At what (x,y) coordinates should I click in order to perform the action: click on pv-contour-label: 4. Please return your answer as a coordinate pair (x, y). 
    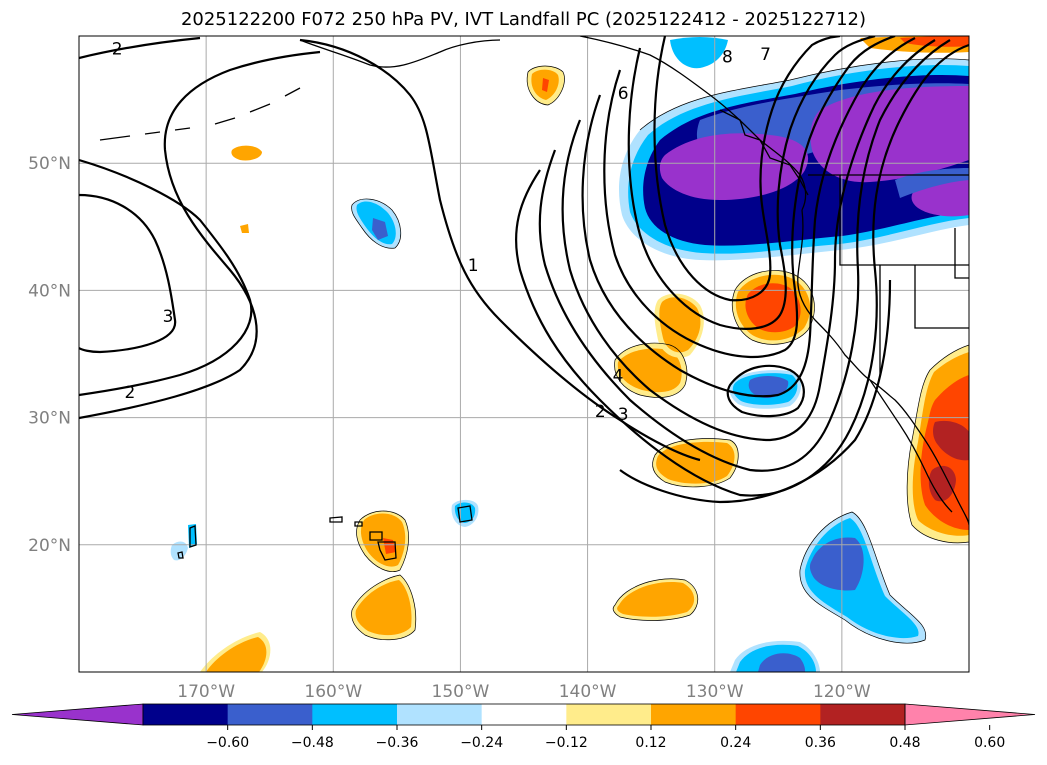
    Looking at the image, I should click on (618, 377).